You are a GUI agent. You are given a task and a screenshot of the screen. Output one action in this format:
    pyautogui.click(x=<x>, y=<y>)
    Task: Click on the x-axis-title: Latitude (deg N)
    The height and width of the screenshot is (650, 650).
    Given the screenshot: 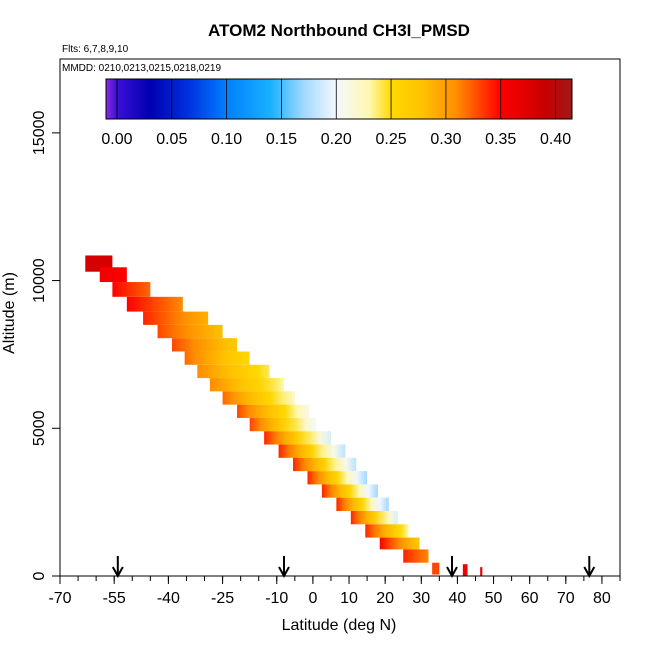 What is the action you would take?
    pyautogui.click(x=339, y=625)
    